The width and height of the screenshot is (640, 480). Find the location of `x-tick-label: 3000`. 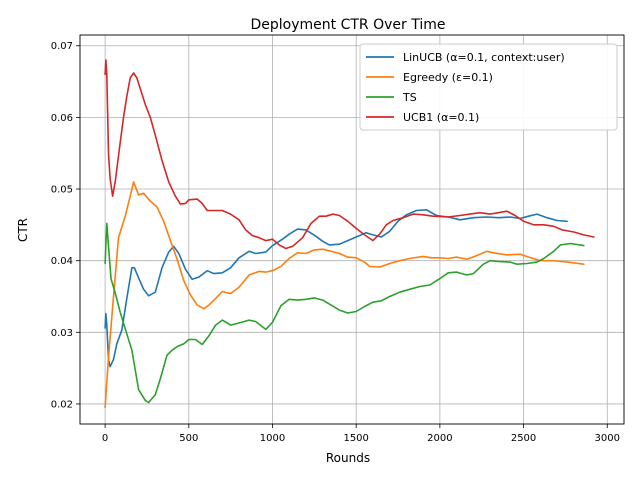

x-tick-label: 3000 is located at coordinates (607, 438).